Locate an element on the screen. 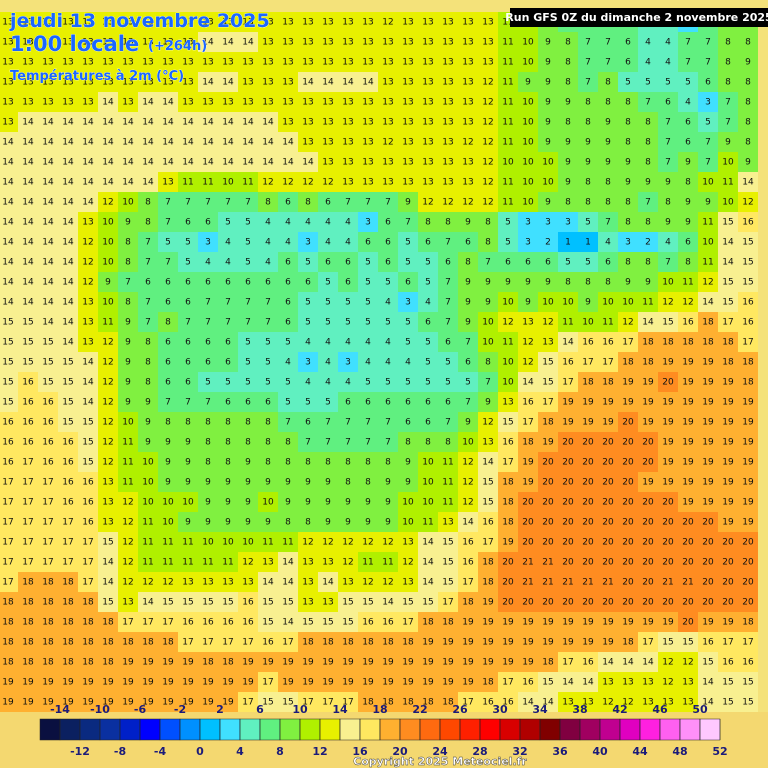  temperature-value: 11 is located at coordinates (207, 183).